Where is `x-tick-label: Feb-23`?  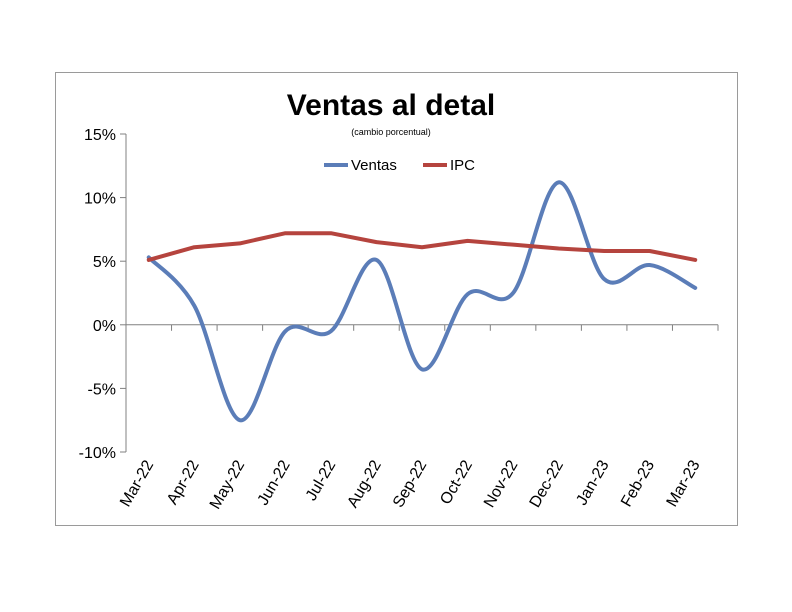
x-tick-label: Feb-23 is located at coordinates (638, 483).